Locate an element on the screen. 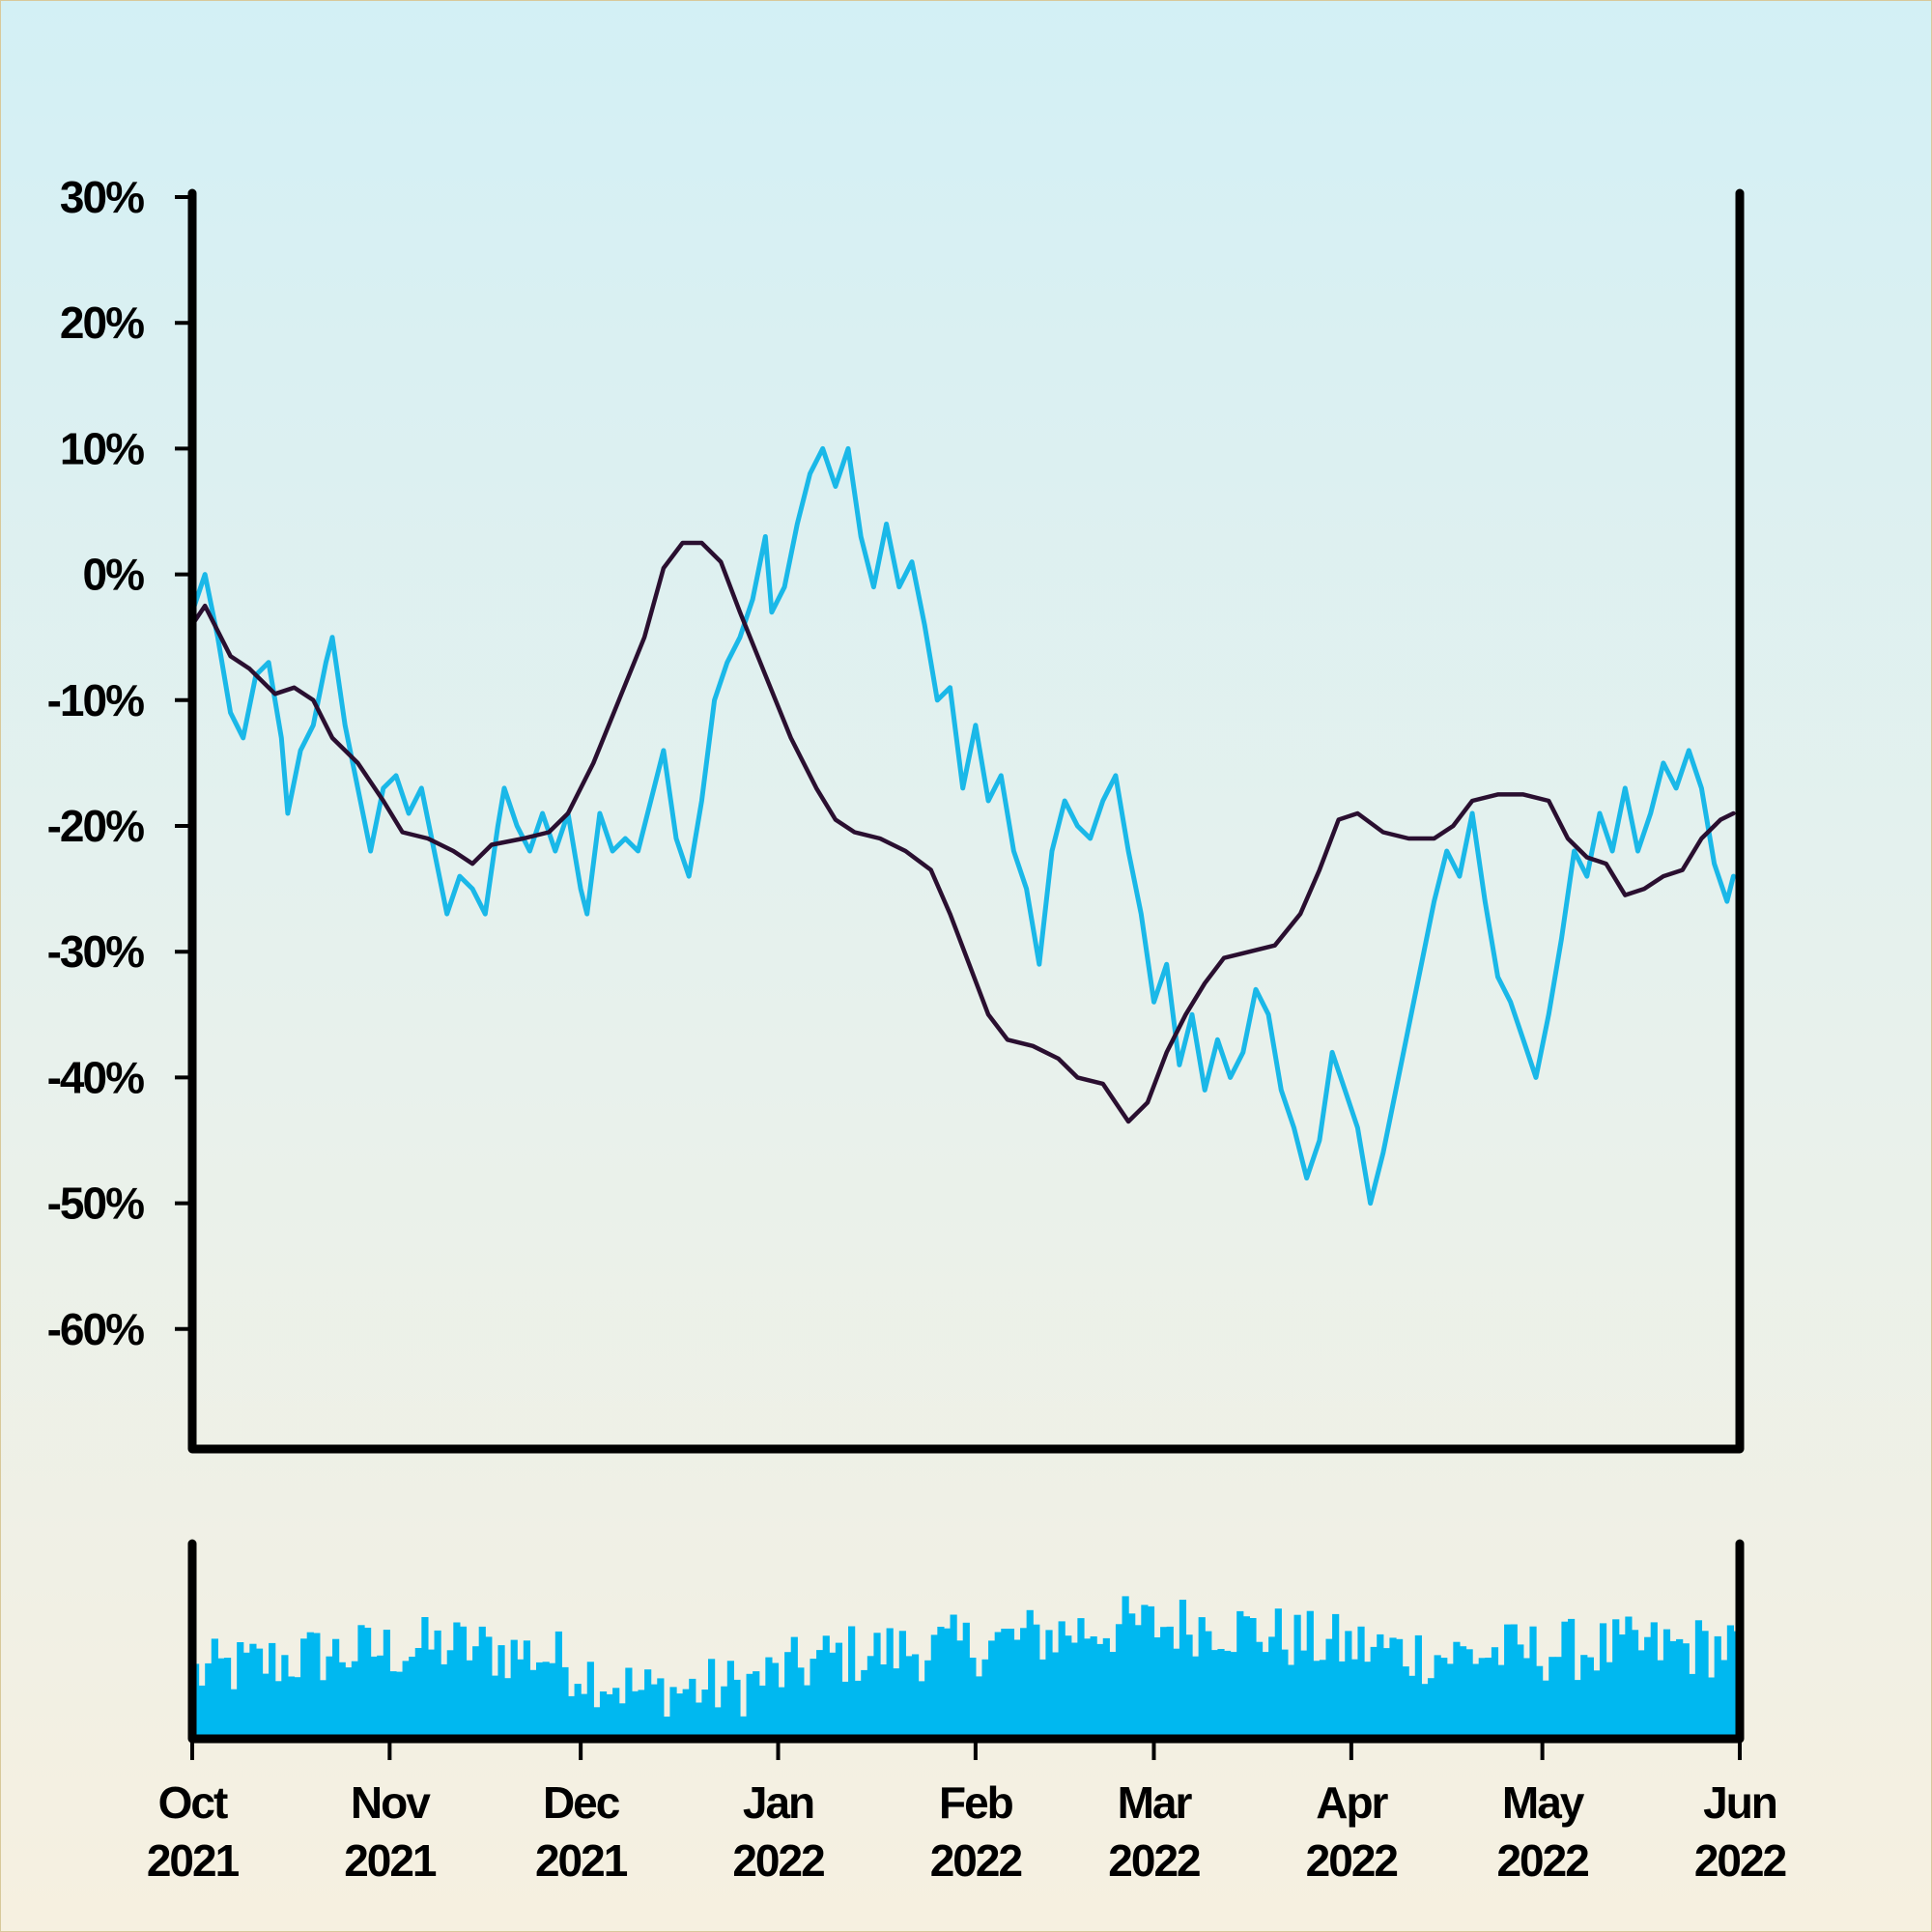 The height and width of the screenshot is (1932, 1932). x-tick-year: 2021 is located at coordinates (193, 1860).